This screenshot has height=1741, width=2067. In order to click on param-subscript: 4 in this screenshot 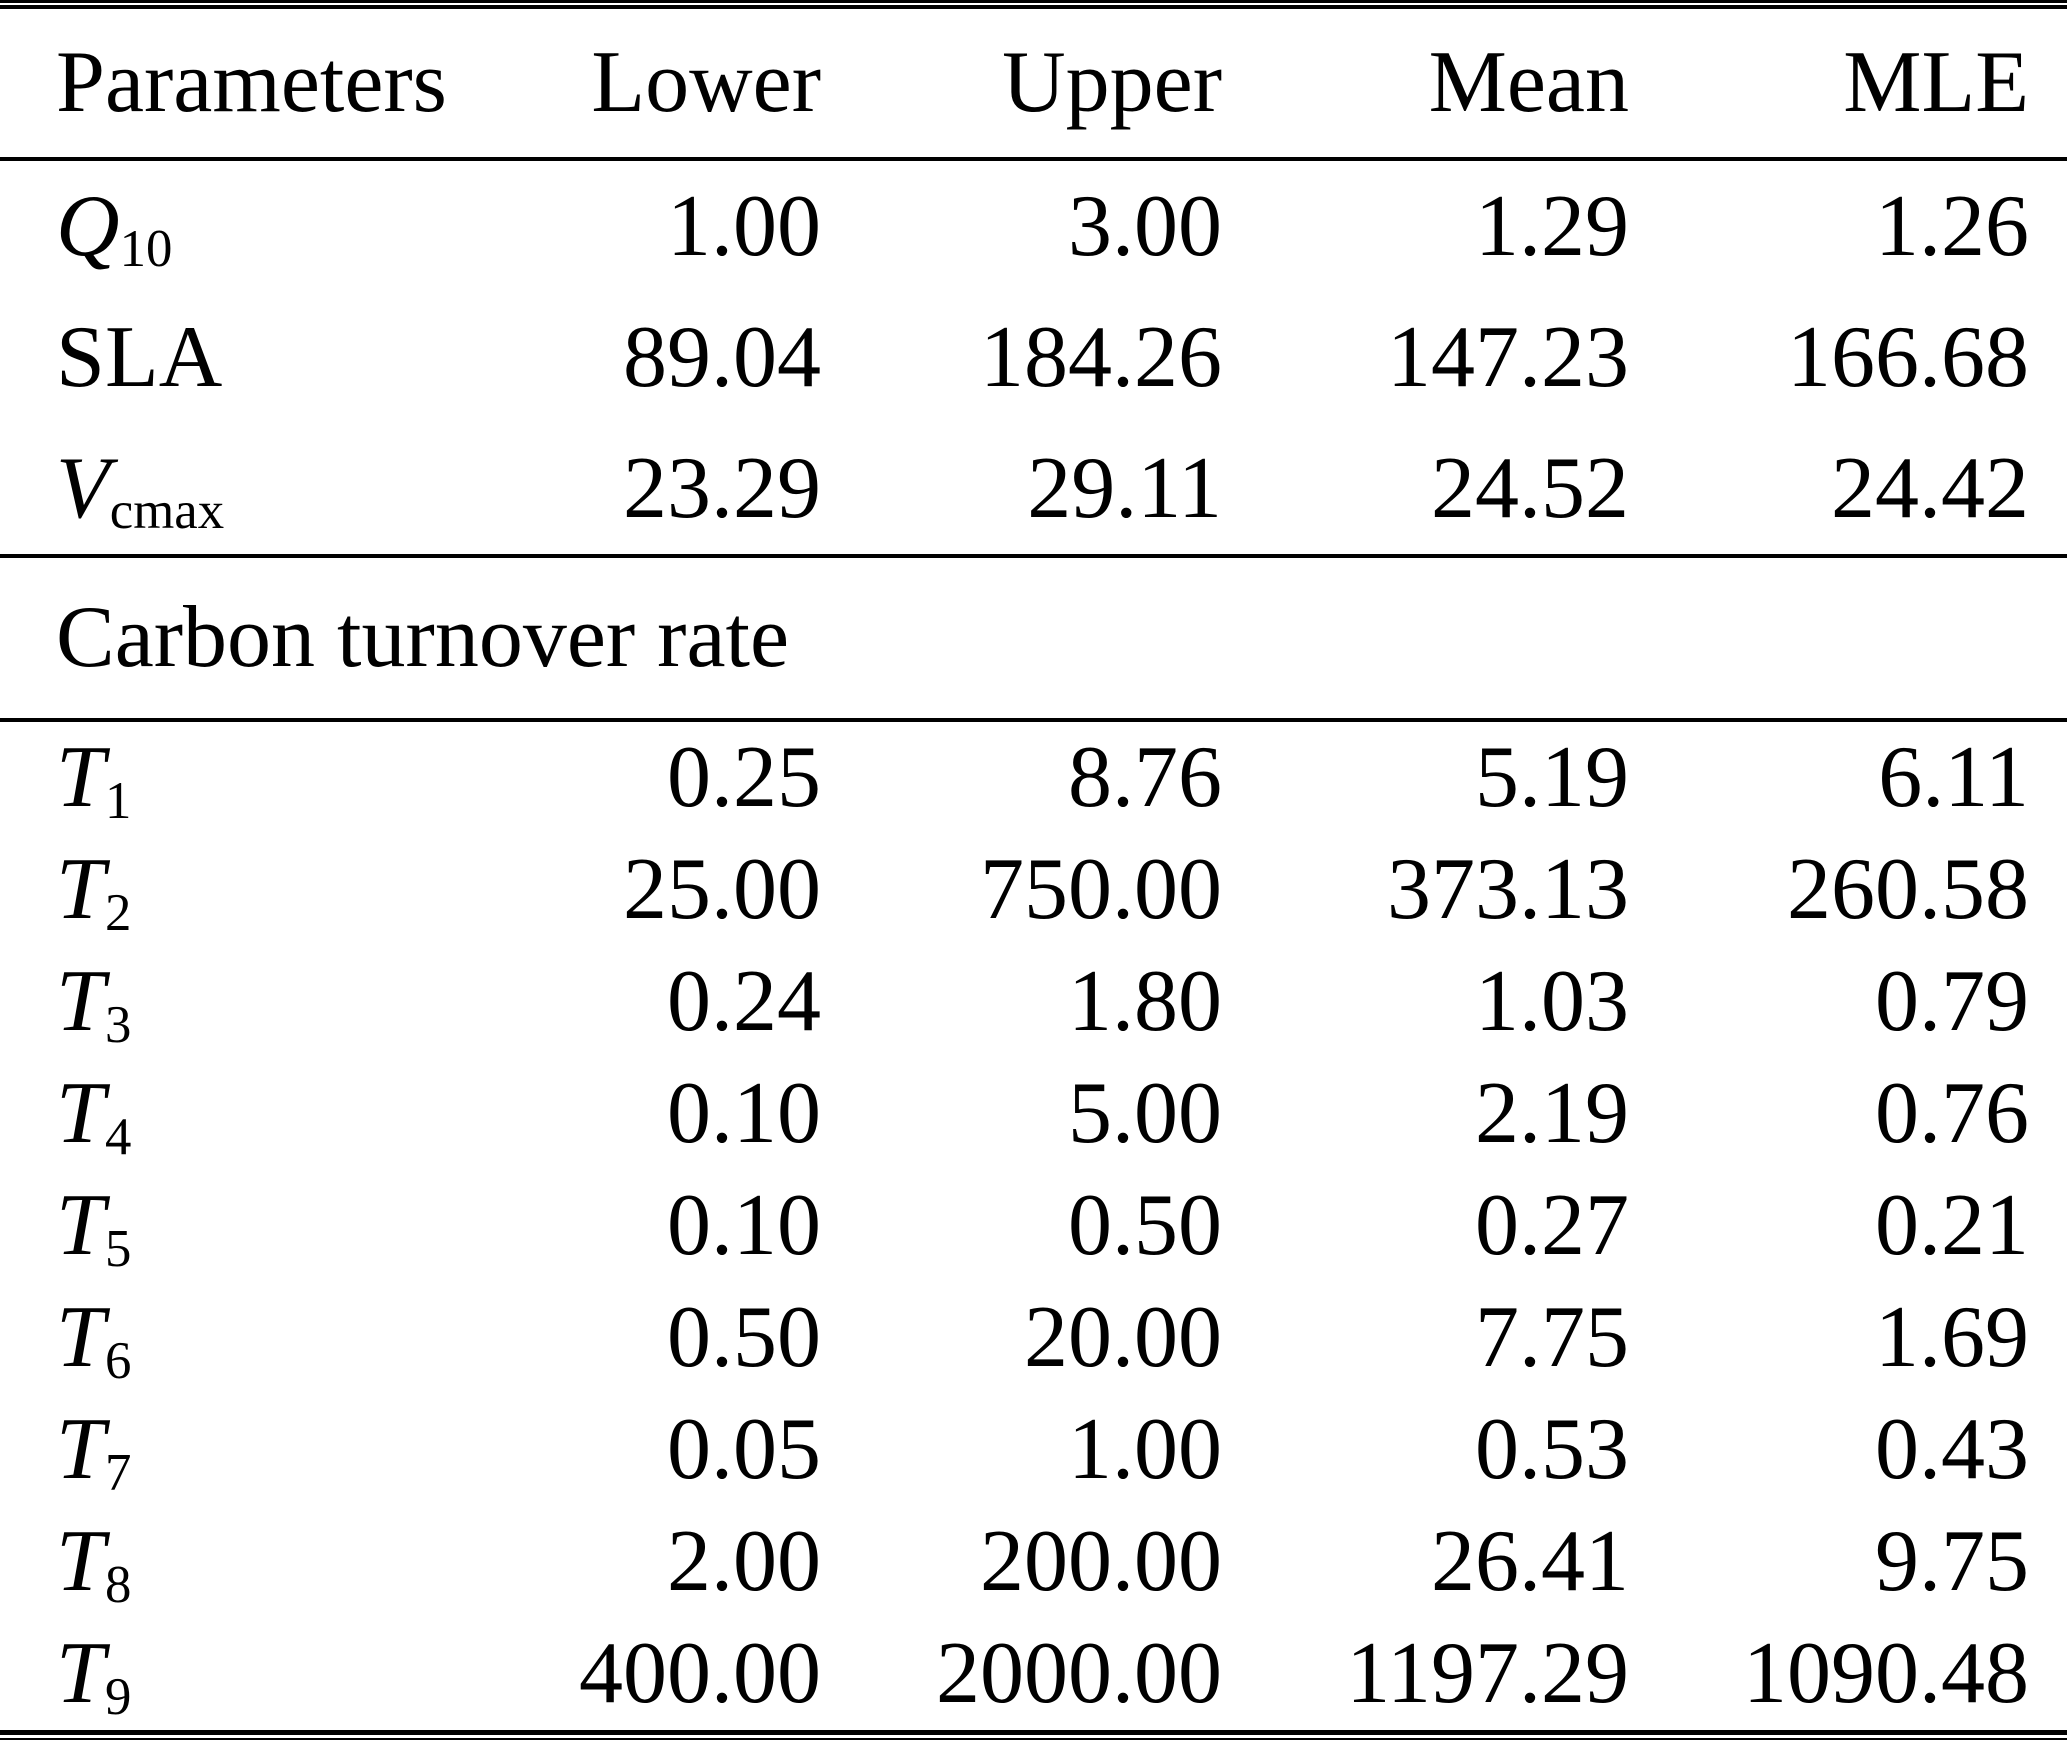, I will do `click(118, 1136)`.